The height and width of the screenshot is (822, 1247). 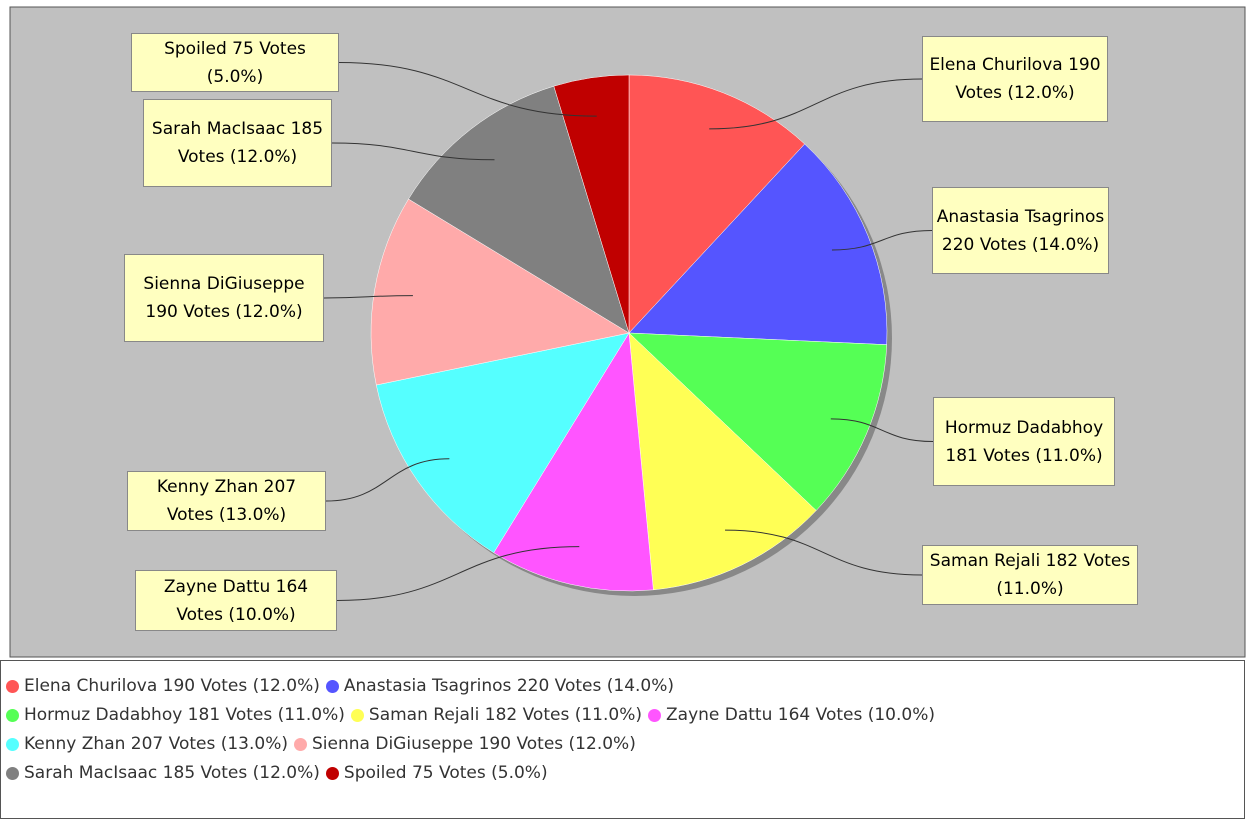 I want to click on slice-label: Saman Rejali 182 Votes (11.0%), so click(x=1030, y=575).